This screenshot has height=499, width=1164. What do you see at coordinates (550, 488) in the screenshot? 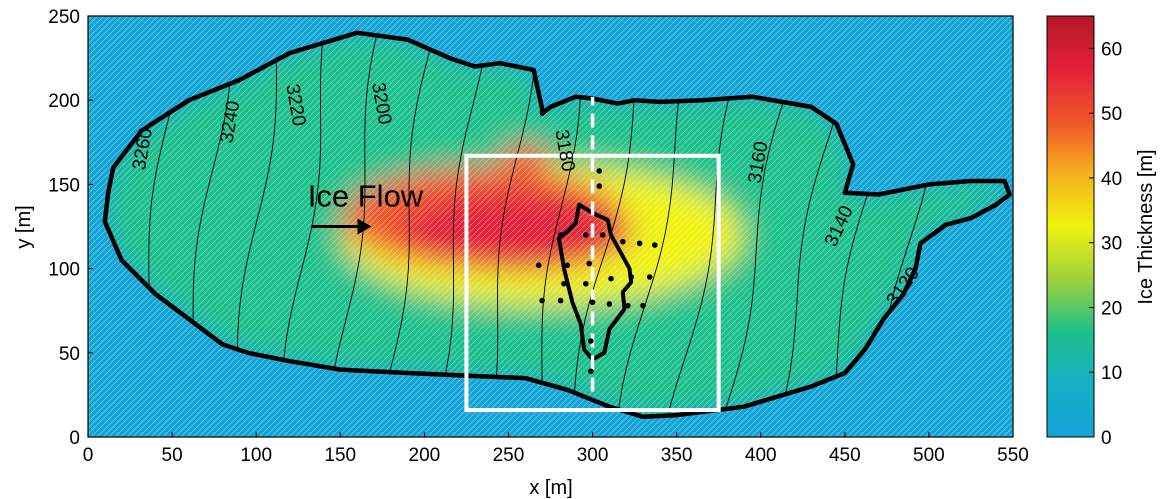
I see `x-axis-label: x [m]` at bounding box center [550, 488].